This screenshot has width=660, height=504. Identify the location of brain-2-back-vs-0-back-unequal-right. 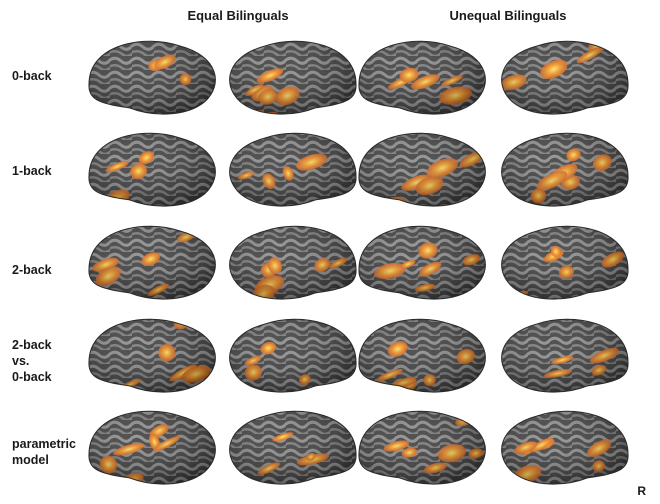
(565, 355).